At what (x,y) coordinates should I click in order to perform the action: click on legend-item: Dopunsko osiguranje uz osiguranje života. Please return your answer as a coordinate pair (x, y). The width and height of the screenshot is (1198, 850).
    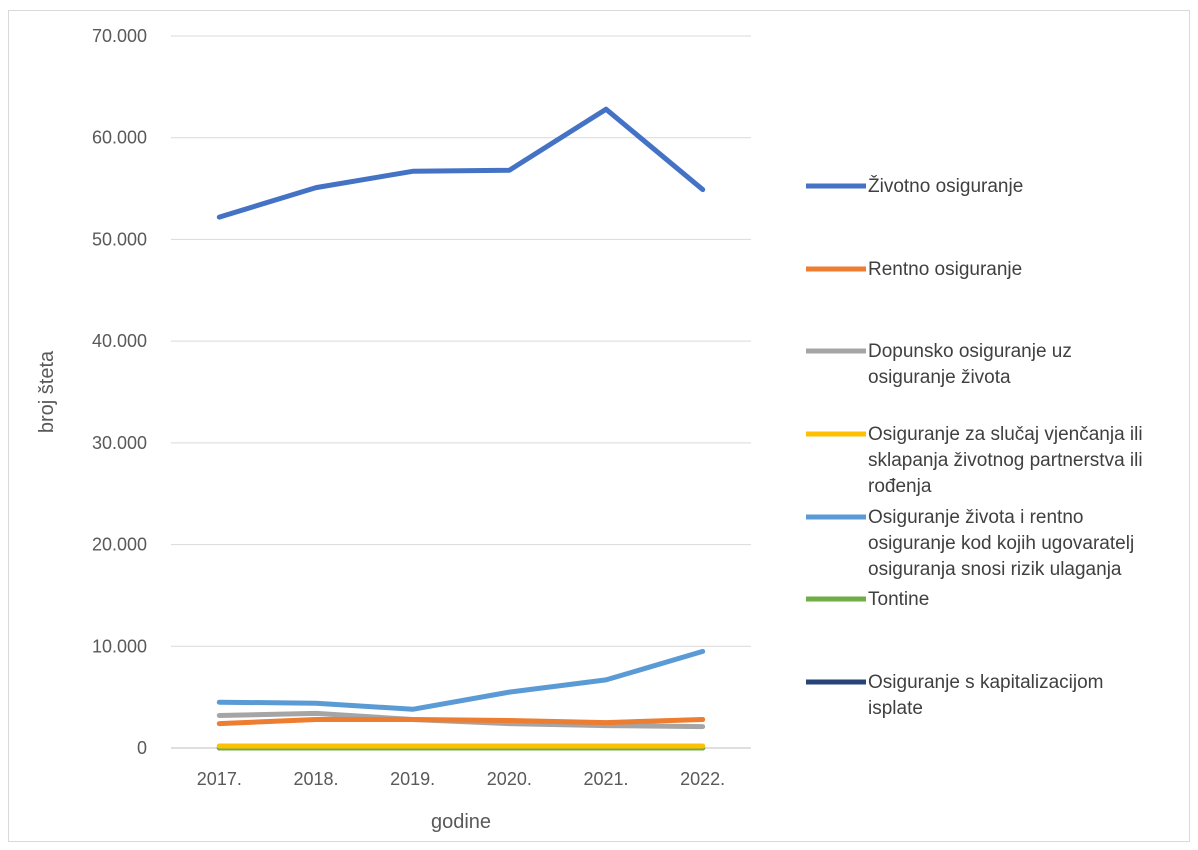
    Looking at the image, I should click on (939, 364).